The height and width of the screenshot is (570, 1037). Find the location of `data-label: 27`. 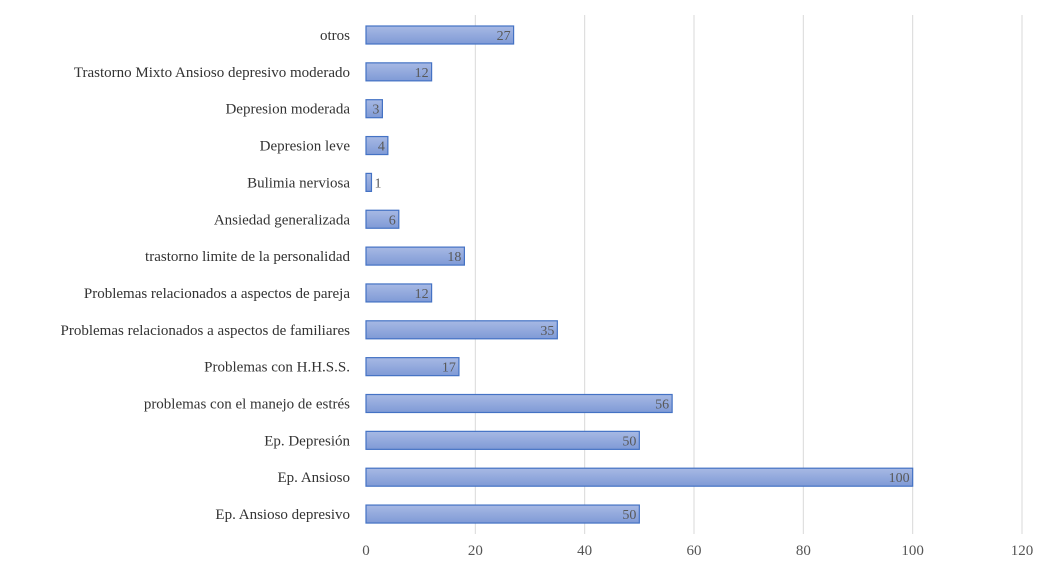

data-label: 27 is located at coordinates (504, 36).